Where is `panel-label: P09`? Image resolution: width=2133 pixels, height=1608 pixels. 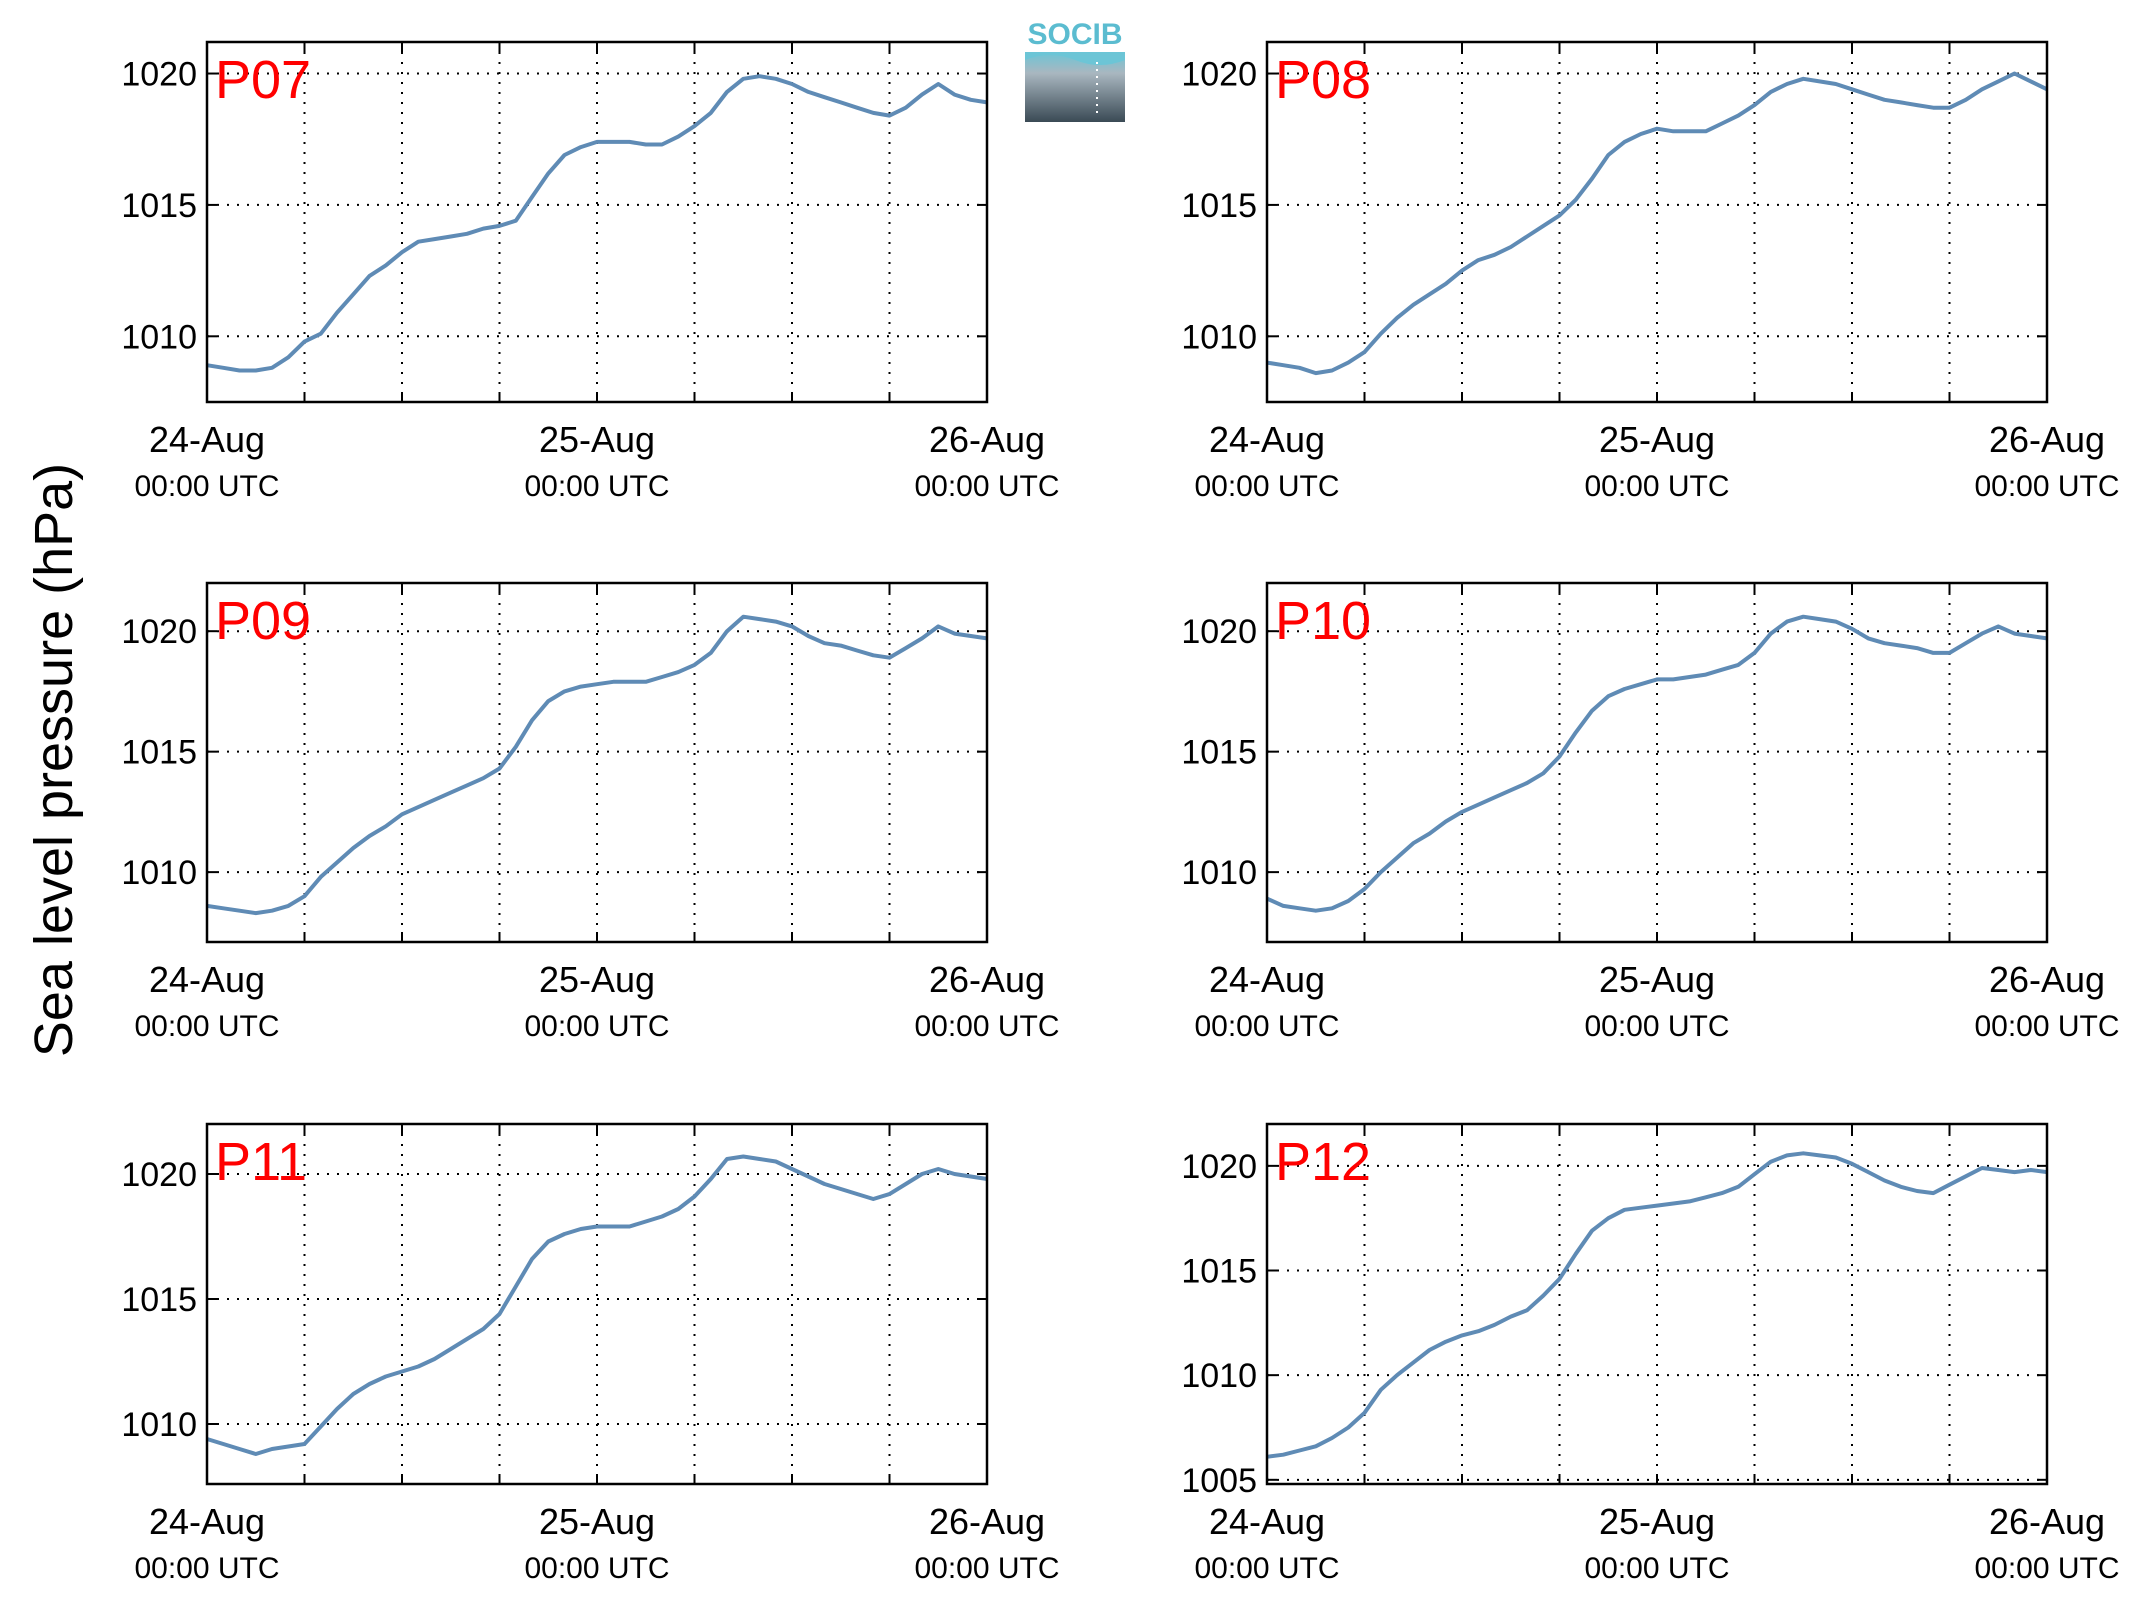
panel-label: P09 is located at coordinates (263, 621).